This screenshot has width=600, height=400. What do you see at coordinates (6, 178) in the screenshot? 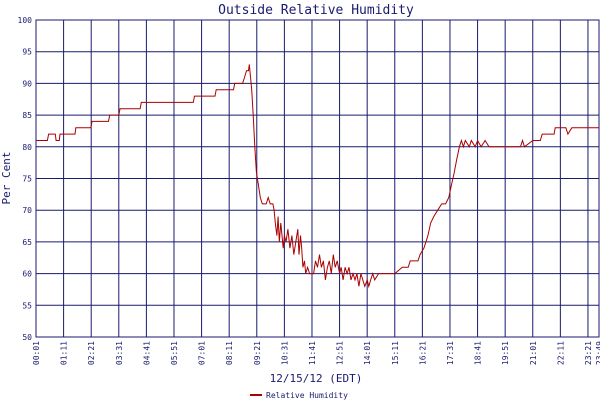
I see `y-axis-label: Per Cent` at bounding box center [6, 178].